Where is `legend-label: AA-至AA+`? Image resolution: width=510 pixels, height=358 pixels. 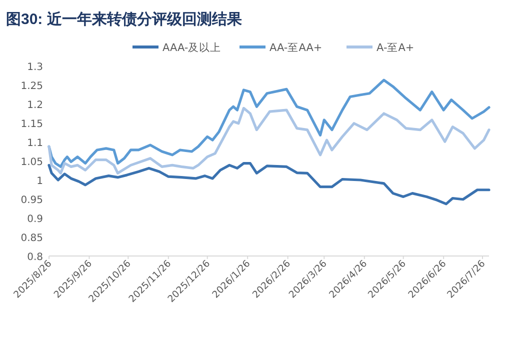 legend-label: AA-至AA+ is located at coordinates (296, 48).